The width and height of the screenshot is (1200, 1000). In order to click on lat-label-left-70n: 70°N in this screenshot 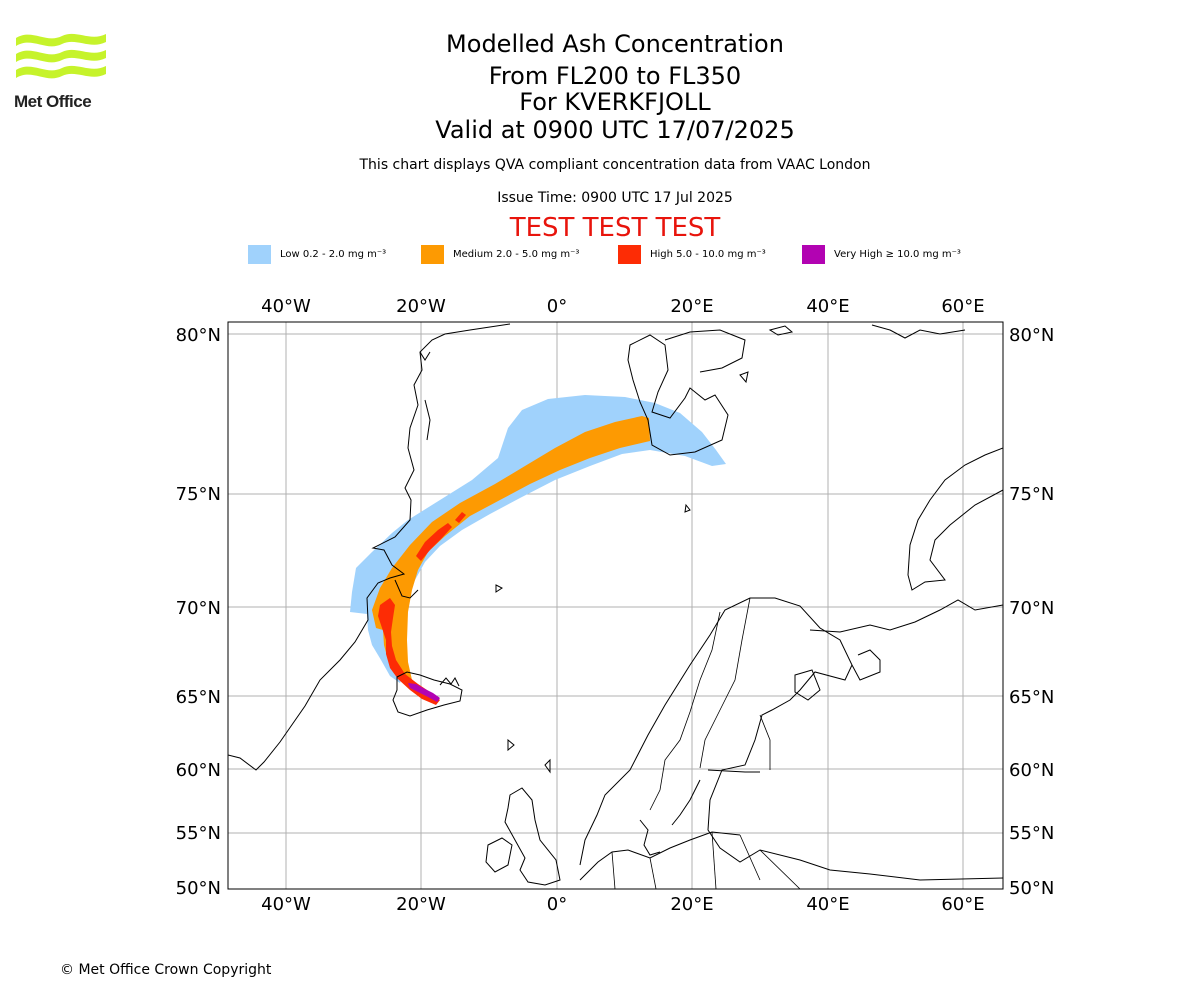, I will do `click(198, 608)`.